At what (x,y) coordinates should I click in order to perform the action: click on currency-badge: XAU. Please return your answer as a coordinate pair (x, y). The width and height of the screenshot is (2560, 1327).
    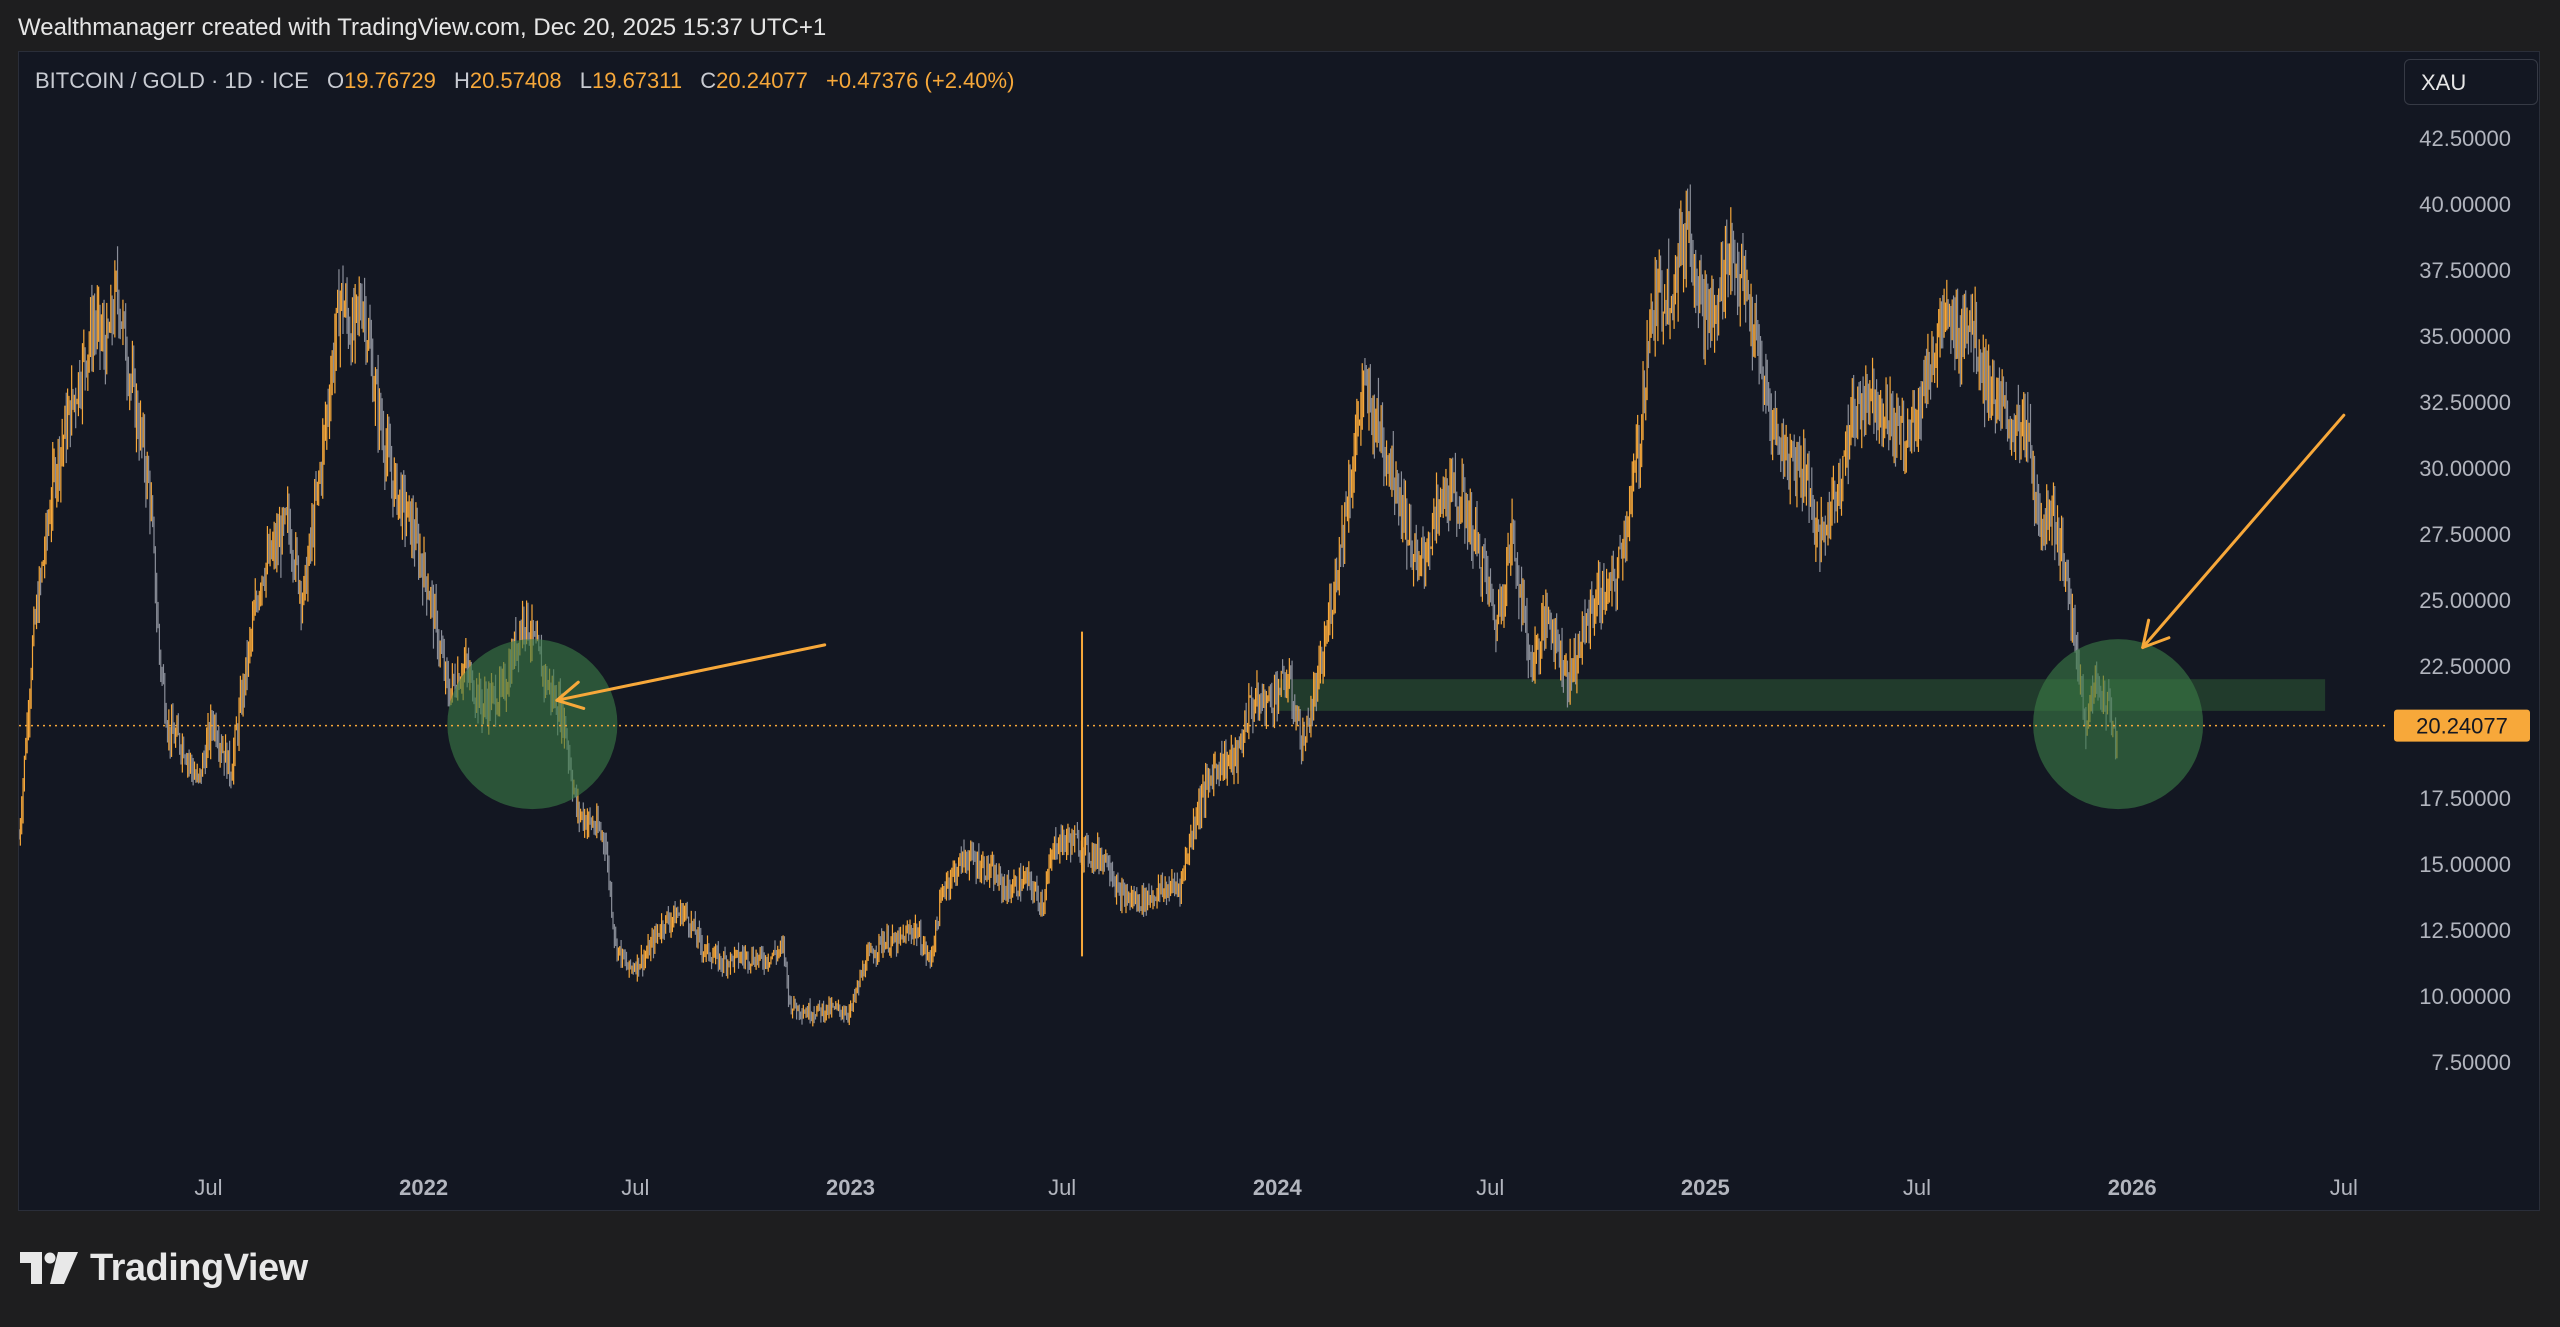
    Looking at the image, I should click on (2471, 82).